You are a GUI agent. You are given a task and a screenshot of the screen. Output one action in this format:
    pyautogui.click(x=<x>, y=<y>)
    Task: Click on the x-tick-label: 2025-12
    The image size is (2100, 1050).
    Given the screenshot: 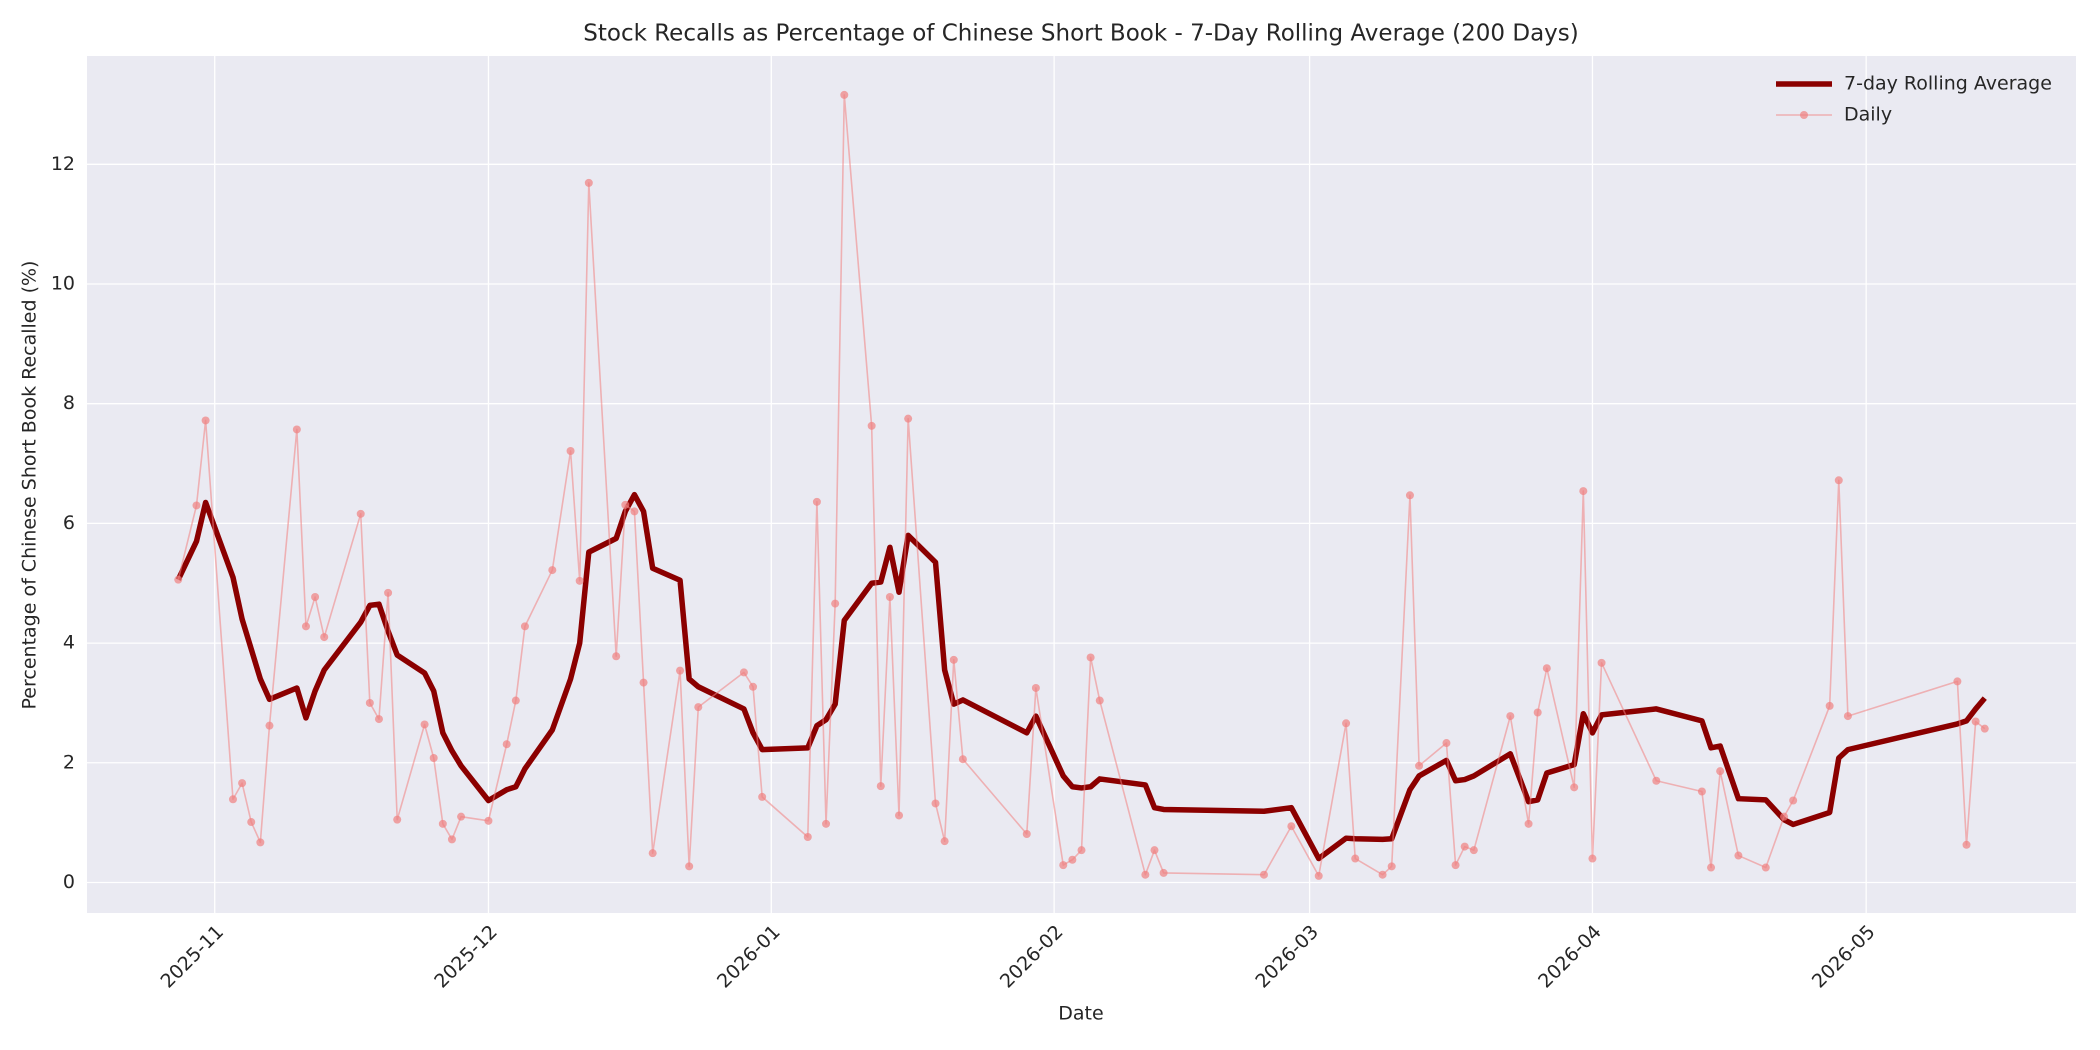 What is the action you would take?
    pyautogui.click(x=466, y=957)
    